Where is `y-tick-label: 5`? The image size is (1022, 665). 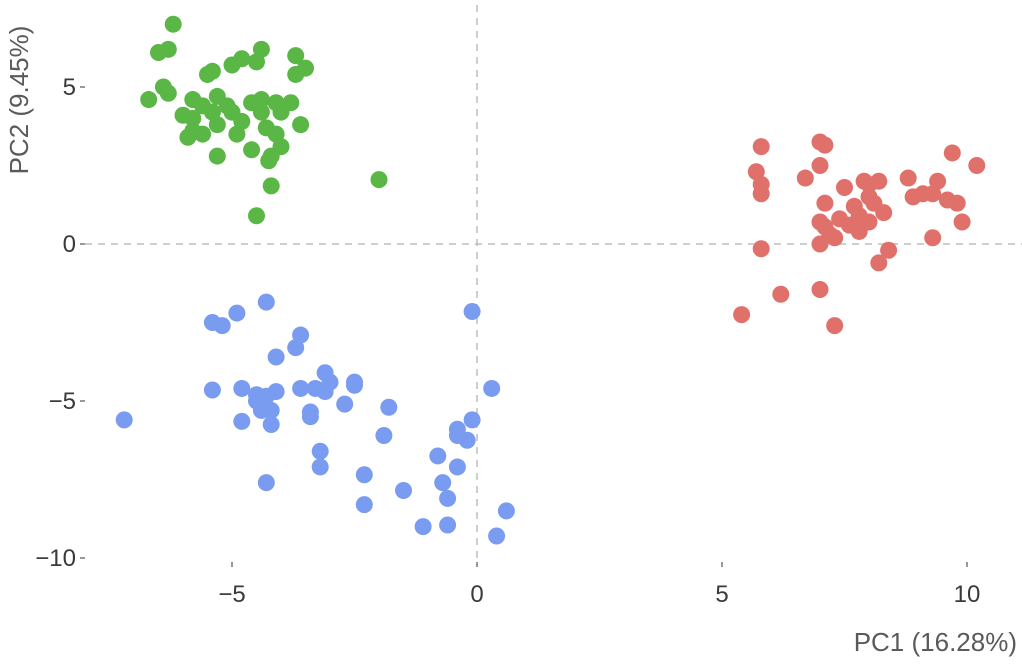
y-tick-label: 5 is located at coordinates (69, 87).